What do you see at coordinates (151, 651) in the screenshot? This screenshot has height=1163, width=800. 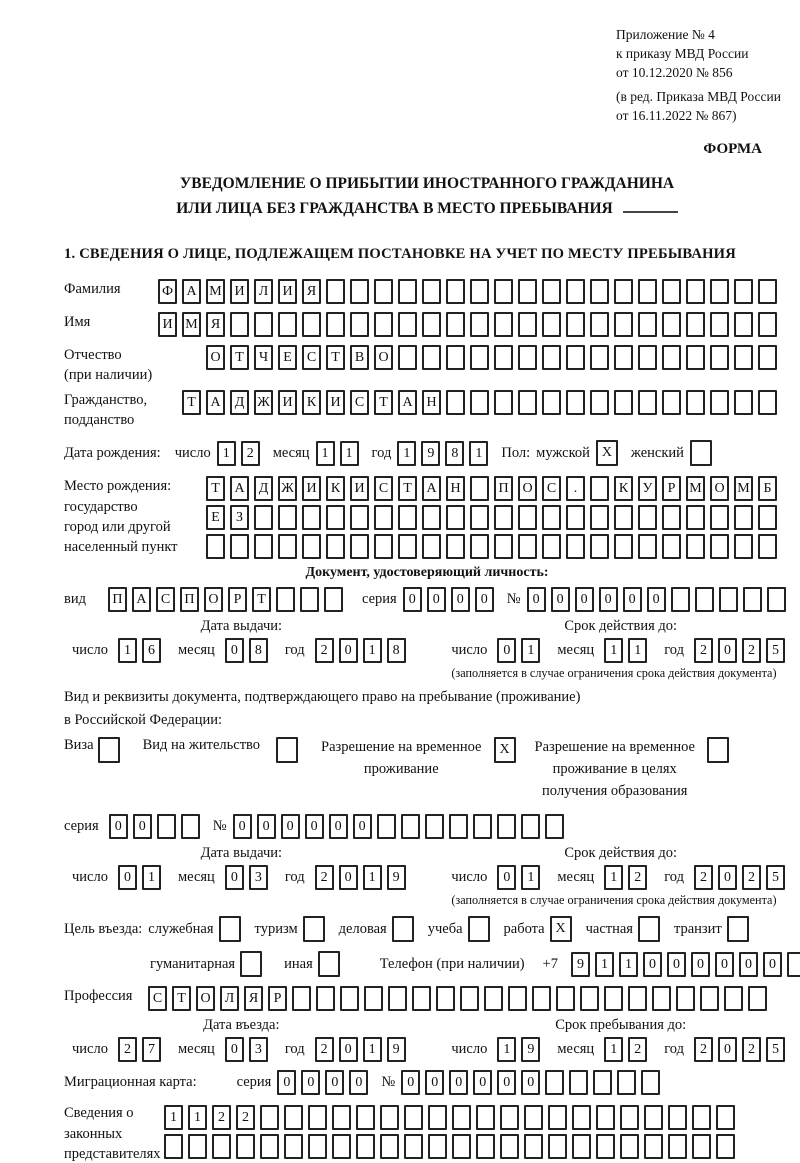 I see `char-cell: 6` at bounding box center [151, 651].